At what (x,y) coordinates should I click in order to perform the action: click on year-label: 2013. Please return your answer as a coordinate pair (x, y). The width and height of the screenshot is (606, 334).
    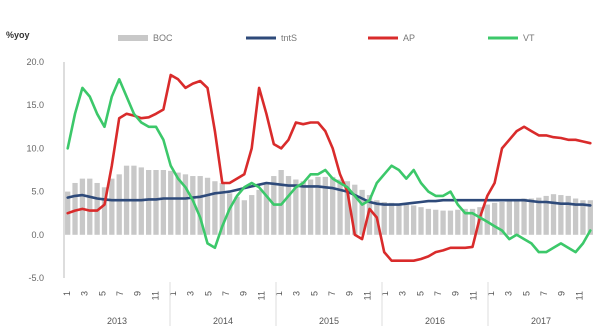
    Looking at the image, I should click on (117, 321).